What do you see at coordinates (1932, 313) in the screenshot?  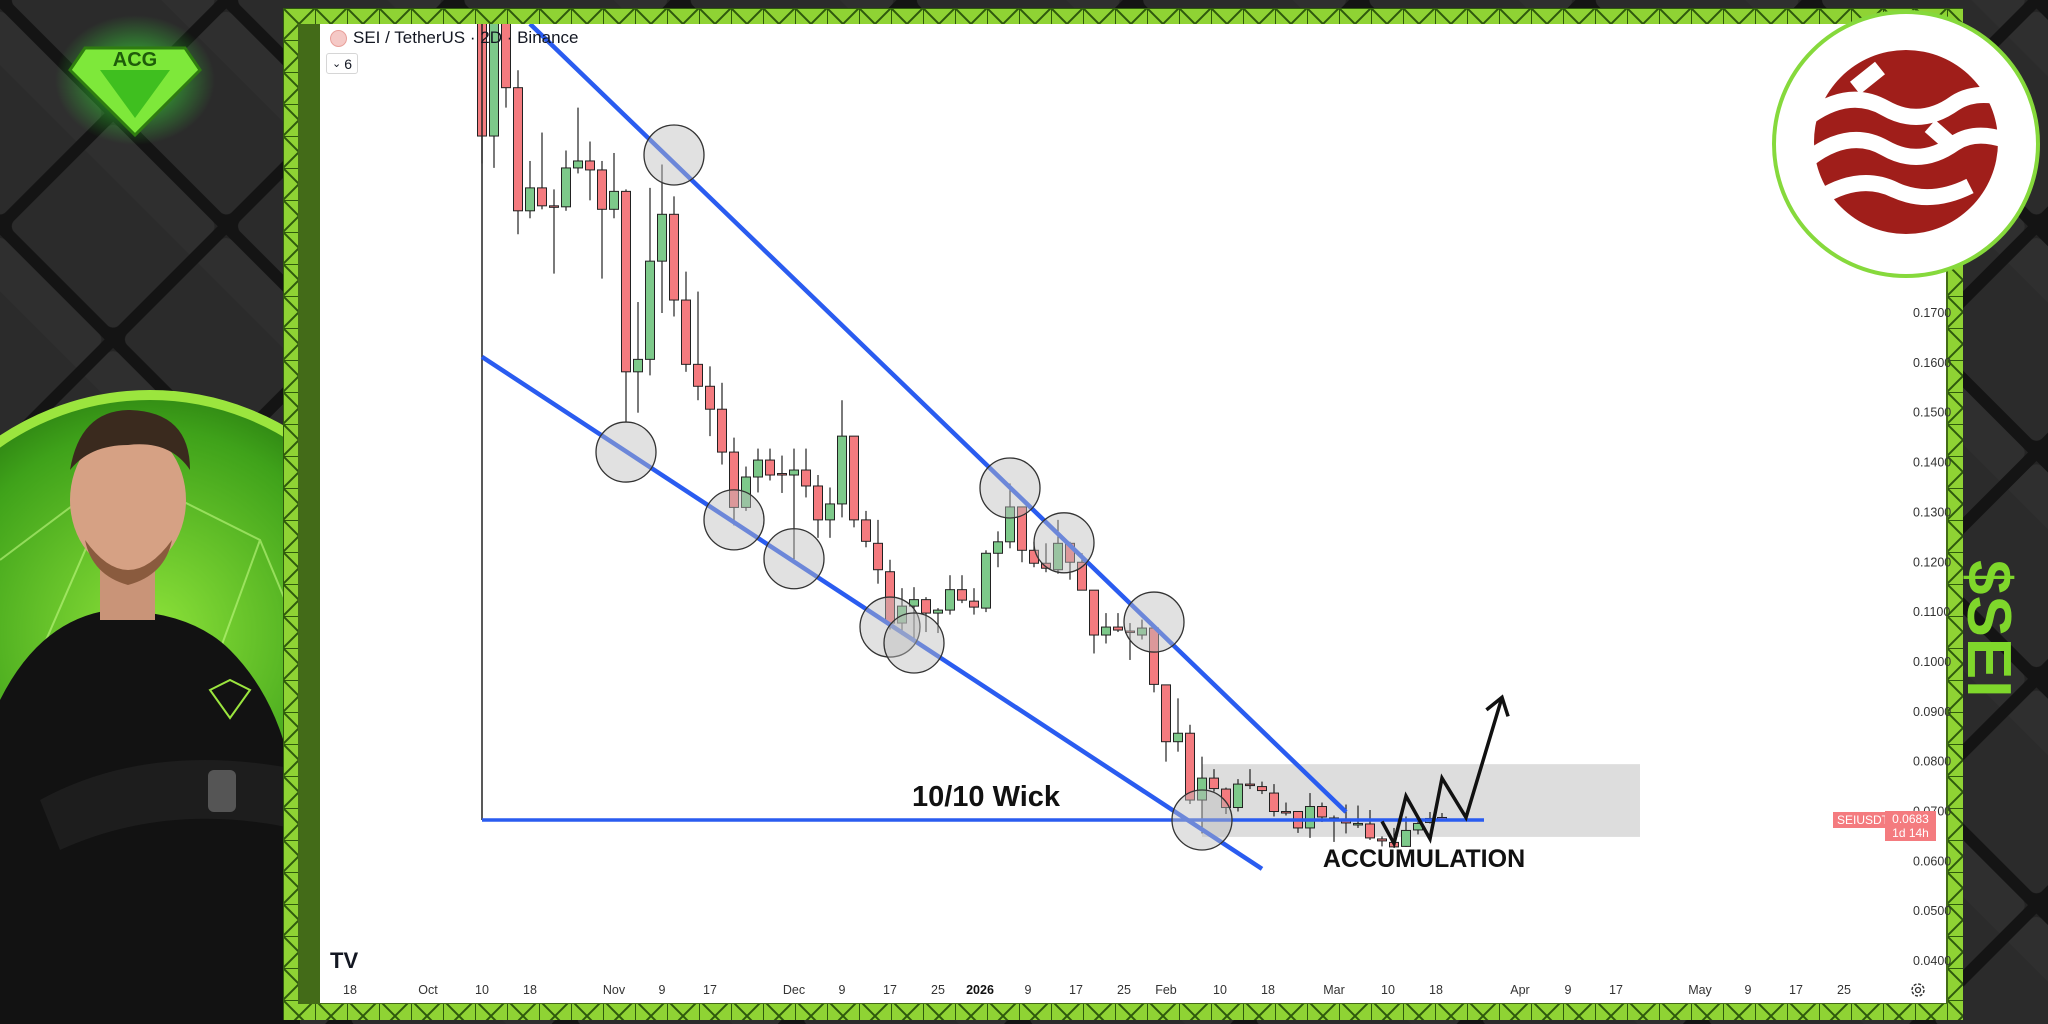 I see `price-tick-label: 0.1700` at bounding box center [1932, 313].